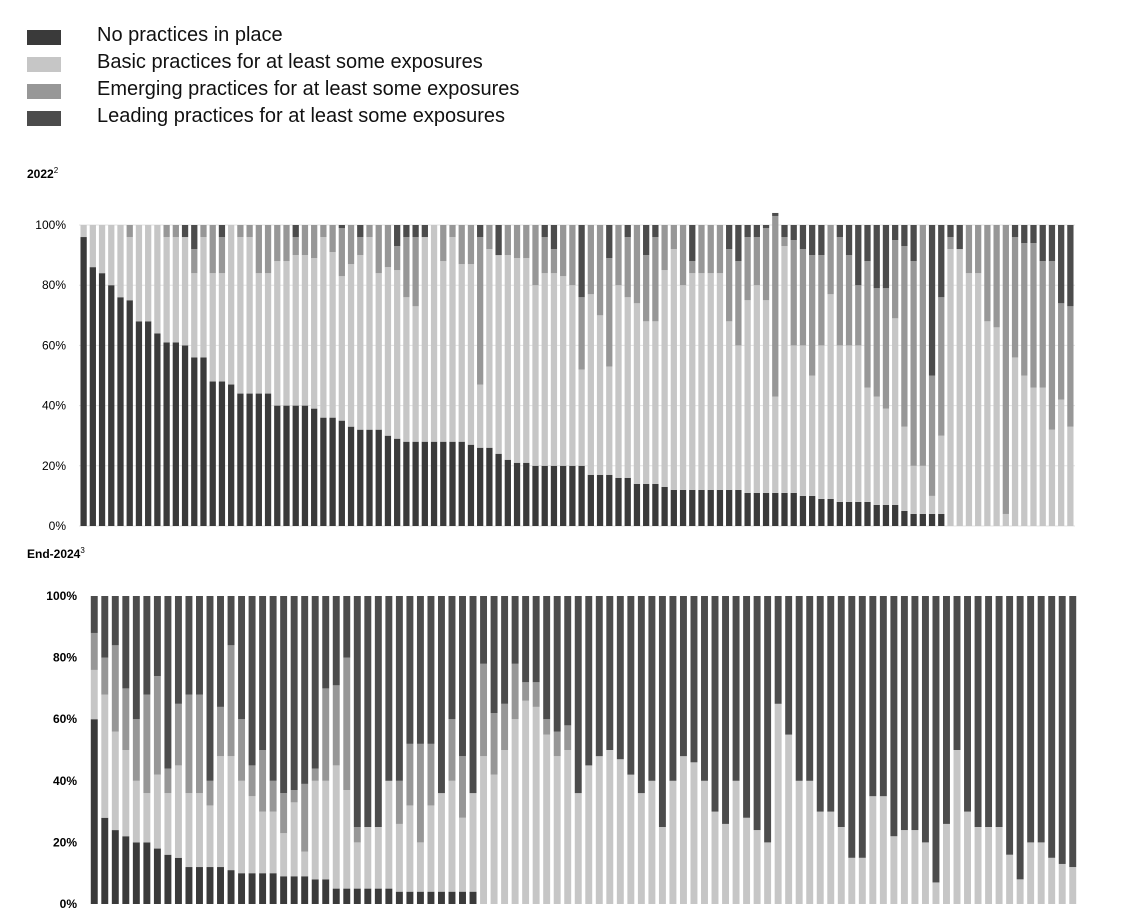  What do you see at coordinates (61, 596) in the screenshot?
I see `y-tick-label: 100%` at bounding box center [61, 596].